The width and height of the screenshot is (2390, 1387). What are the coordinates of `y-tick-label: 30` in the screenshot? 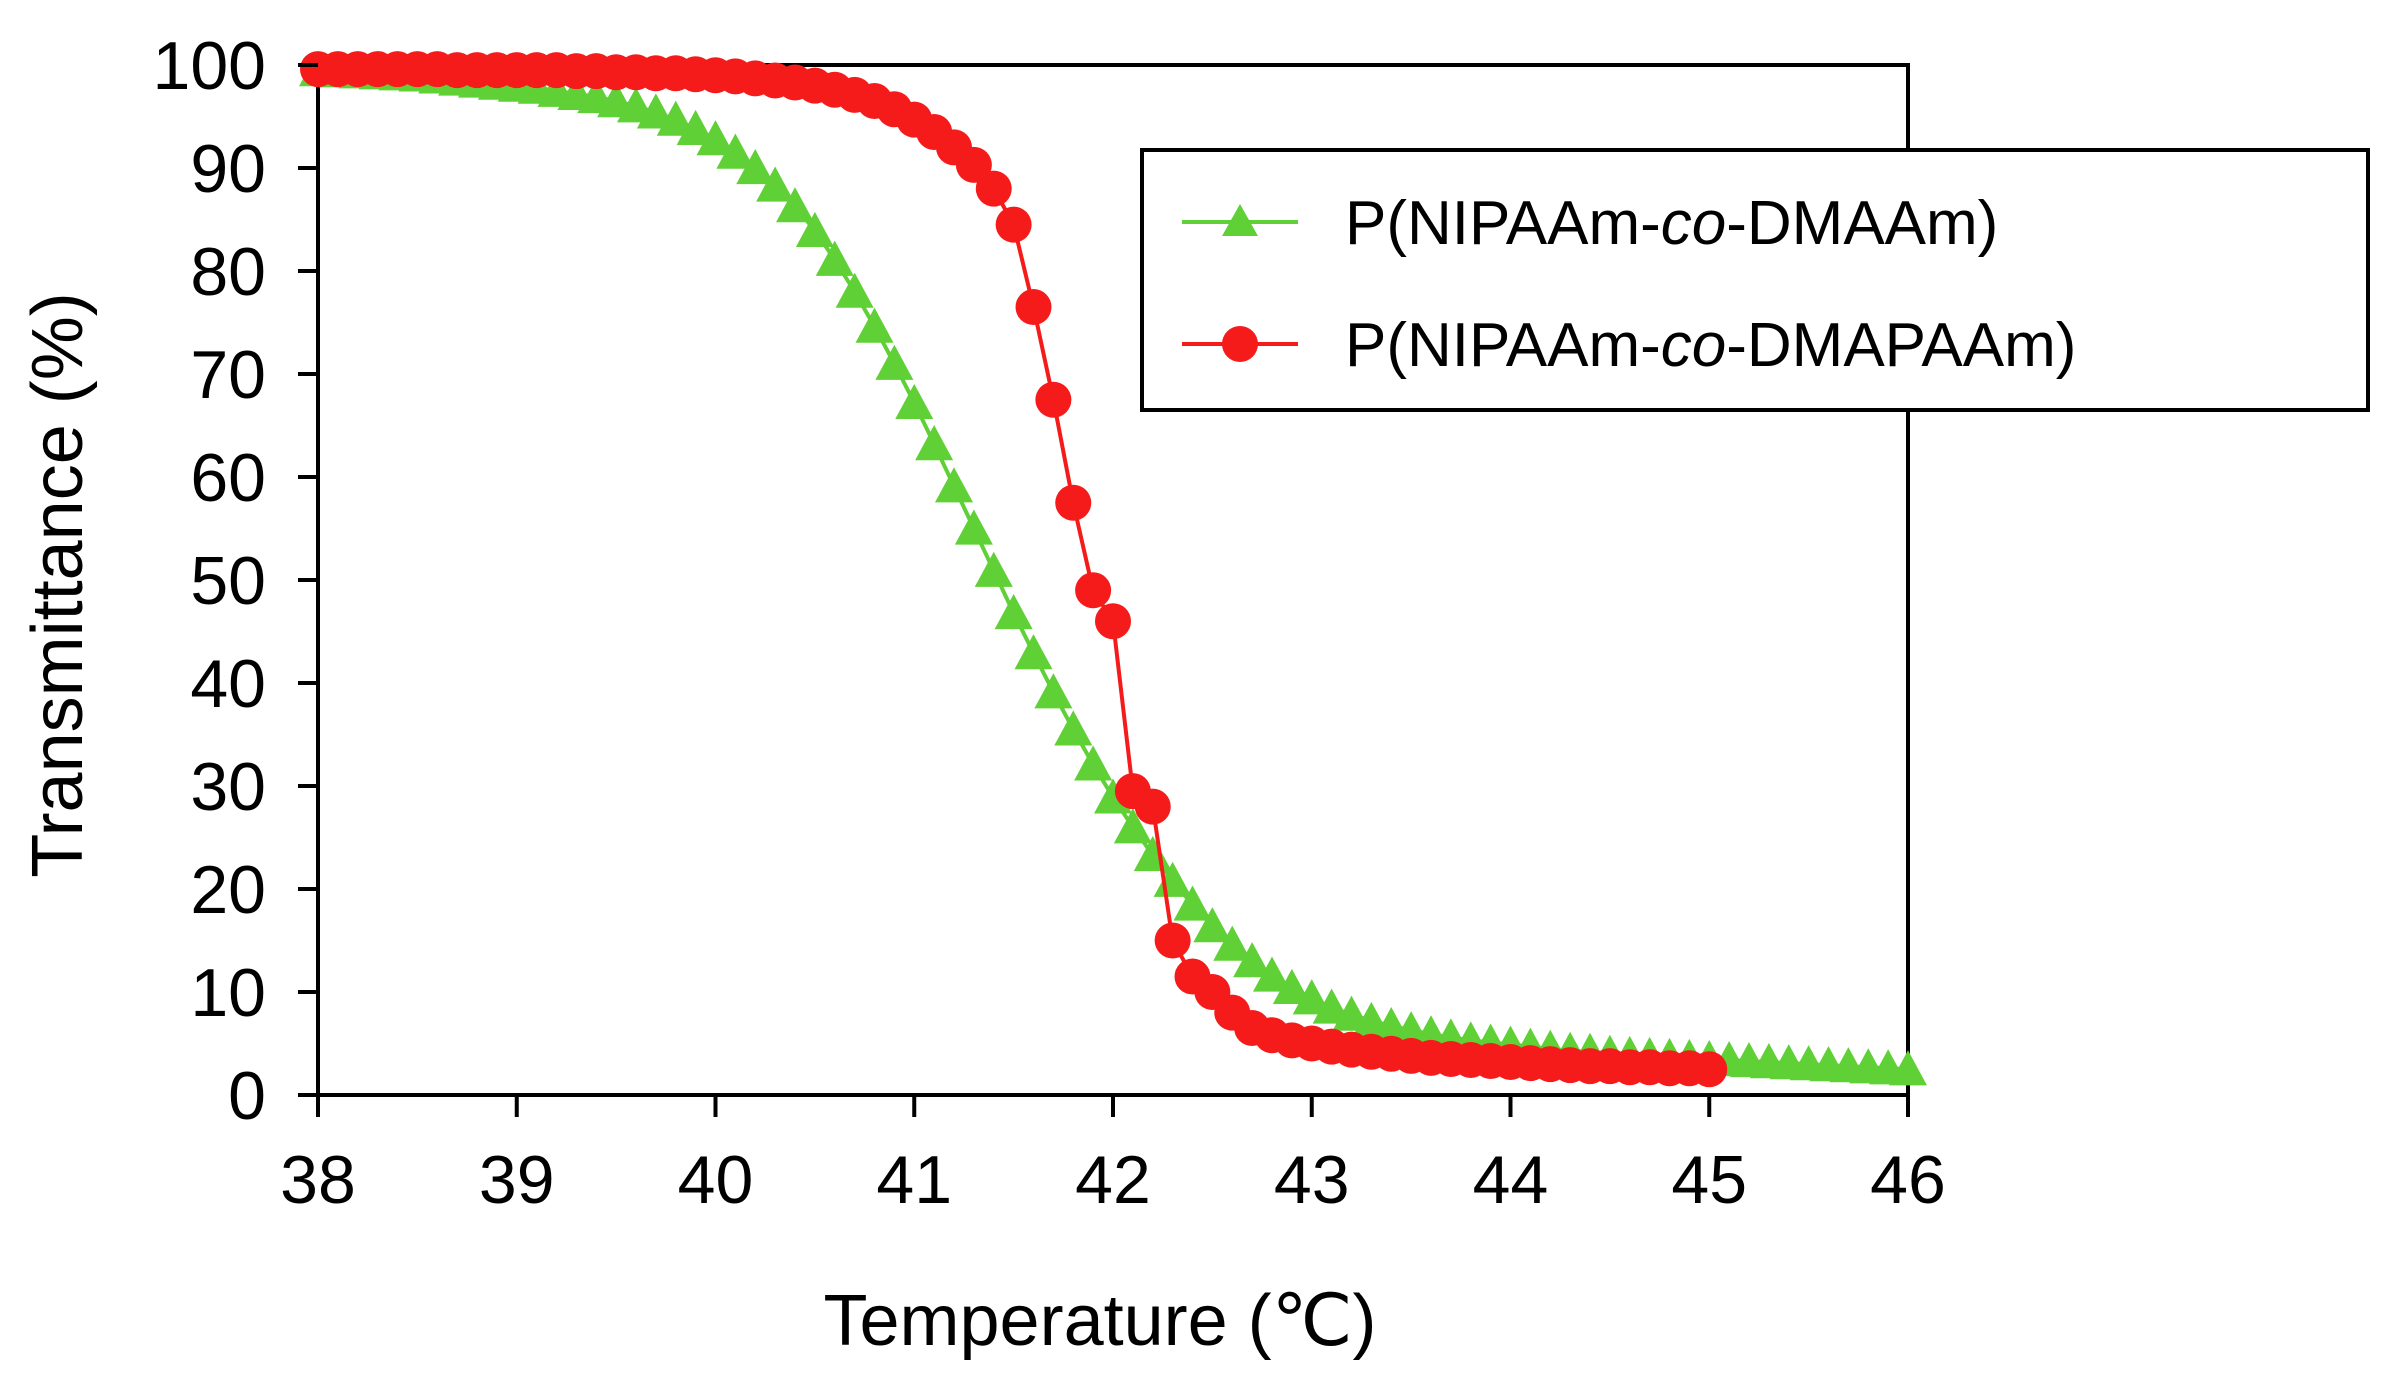 It's located at (228, 787).